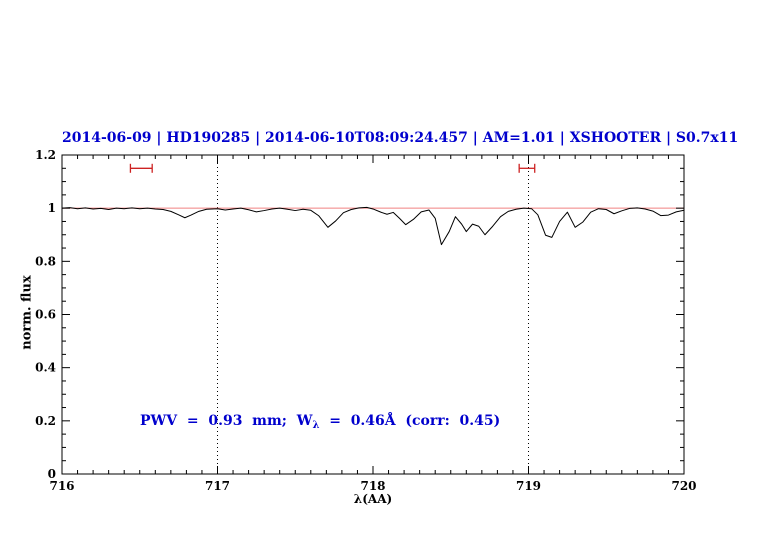  What do you see at coordinates (61, 486) in the screenshot?
I see `x-tick-label: 716` at bounding box center [61, 486].